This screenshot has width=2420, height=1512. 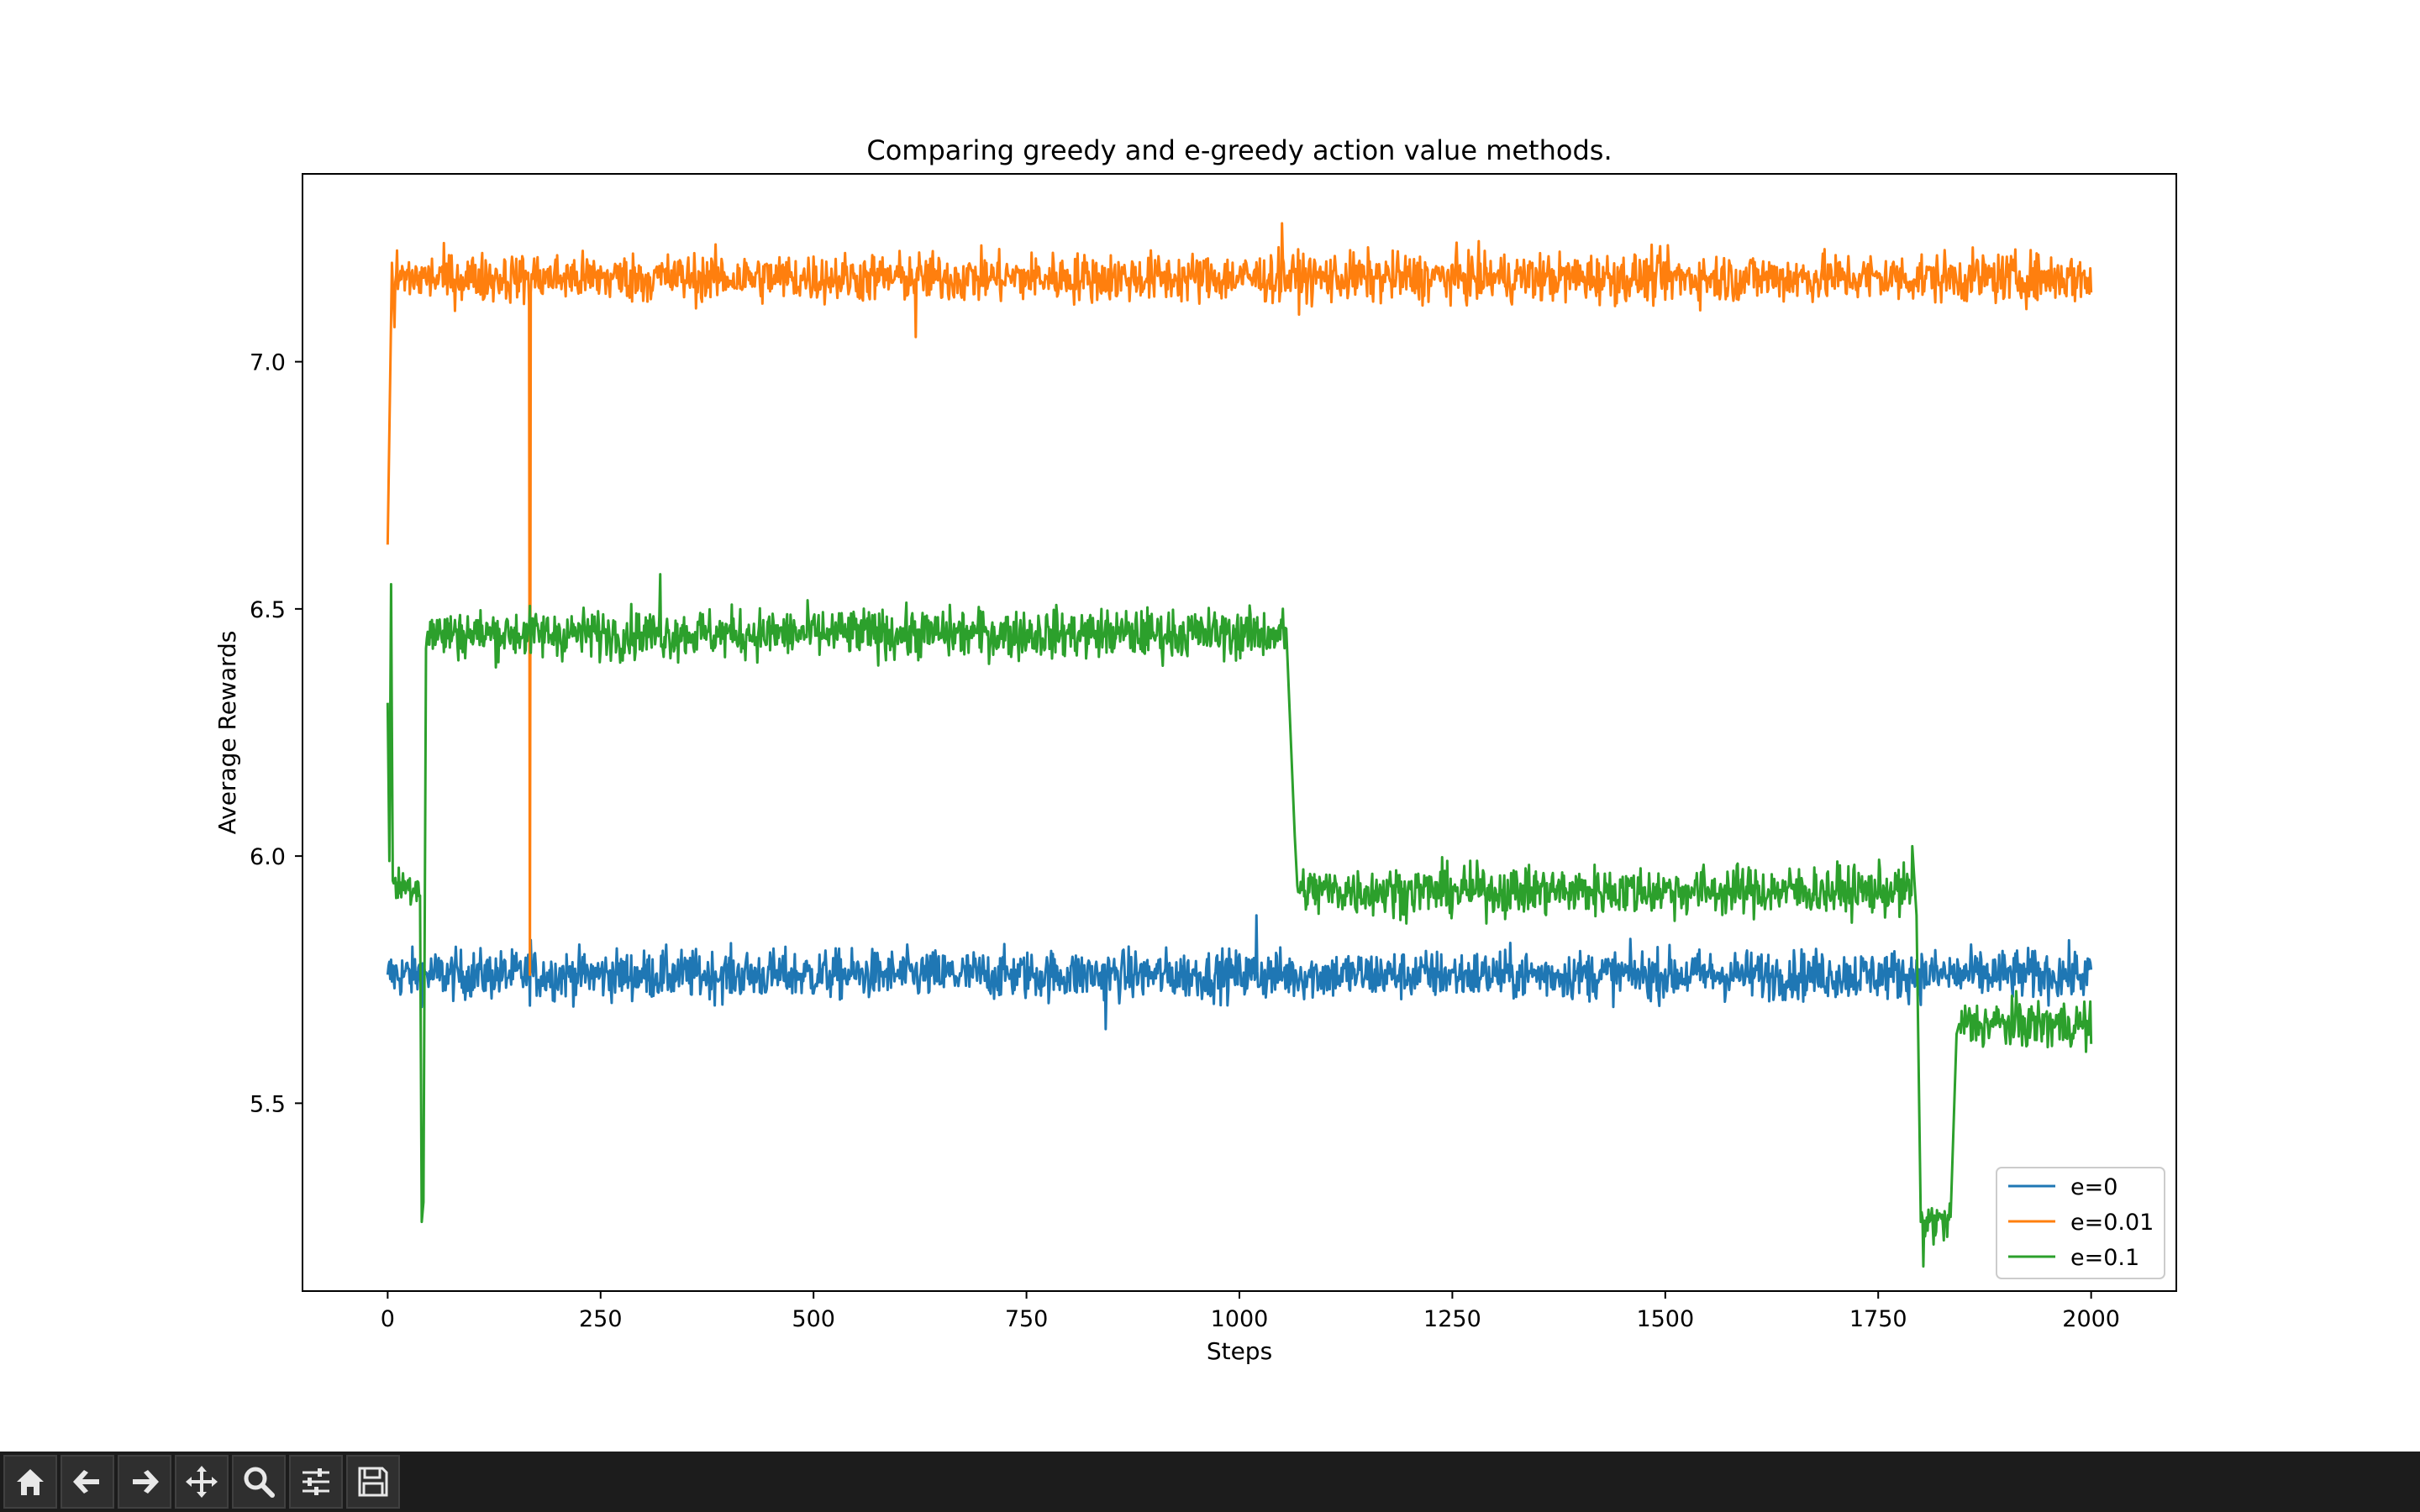 What do you see at coordinates (2091, 1319) in the screenshot?
I see `x-tick-label: 2000` at bounding box center [2091, 1319].